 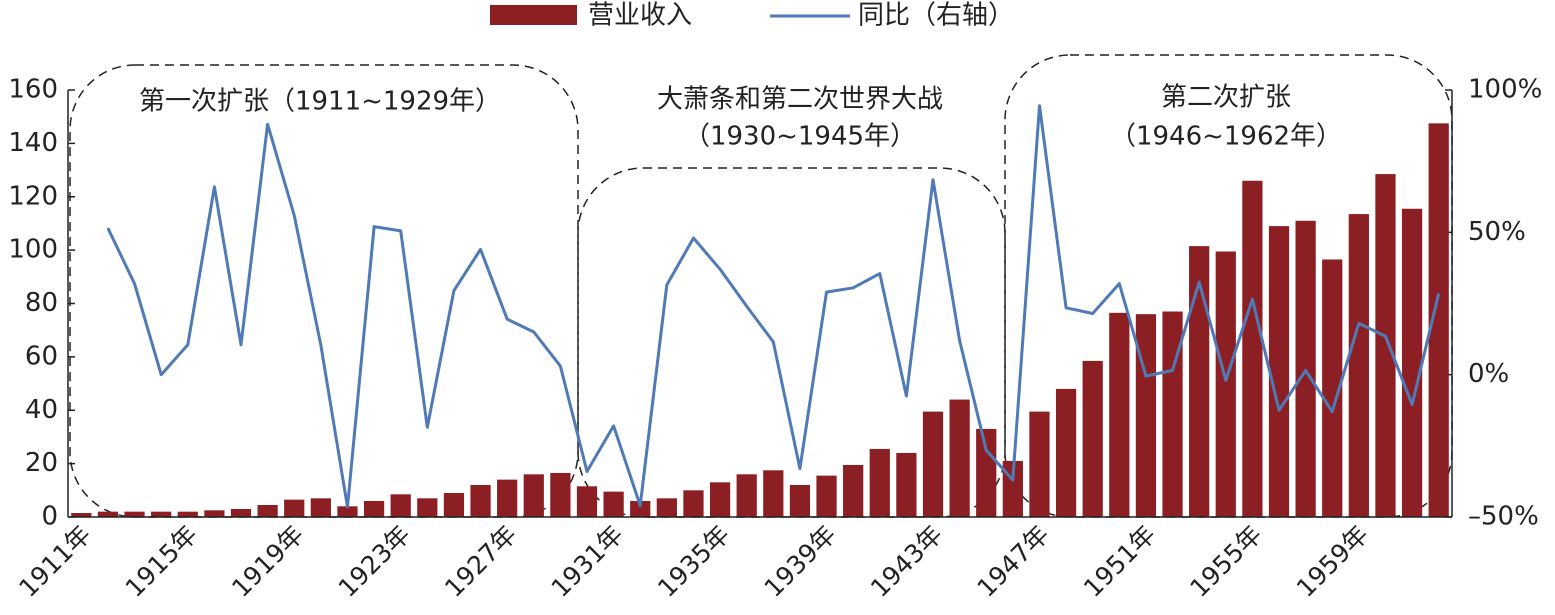 I want to click on x-tick-label: 1943年, so click(x=906, y=561).